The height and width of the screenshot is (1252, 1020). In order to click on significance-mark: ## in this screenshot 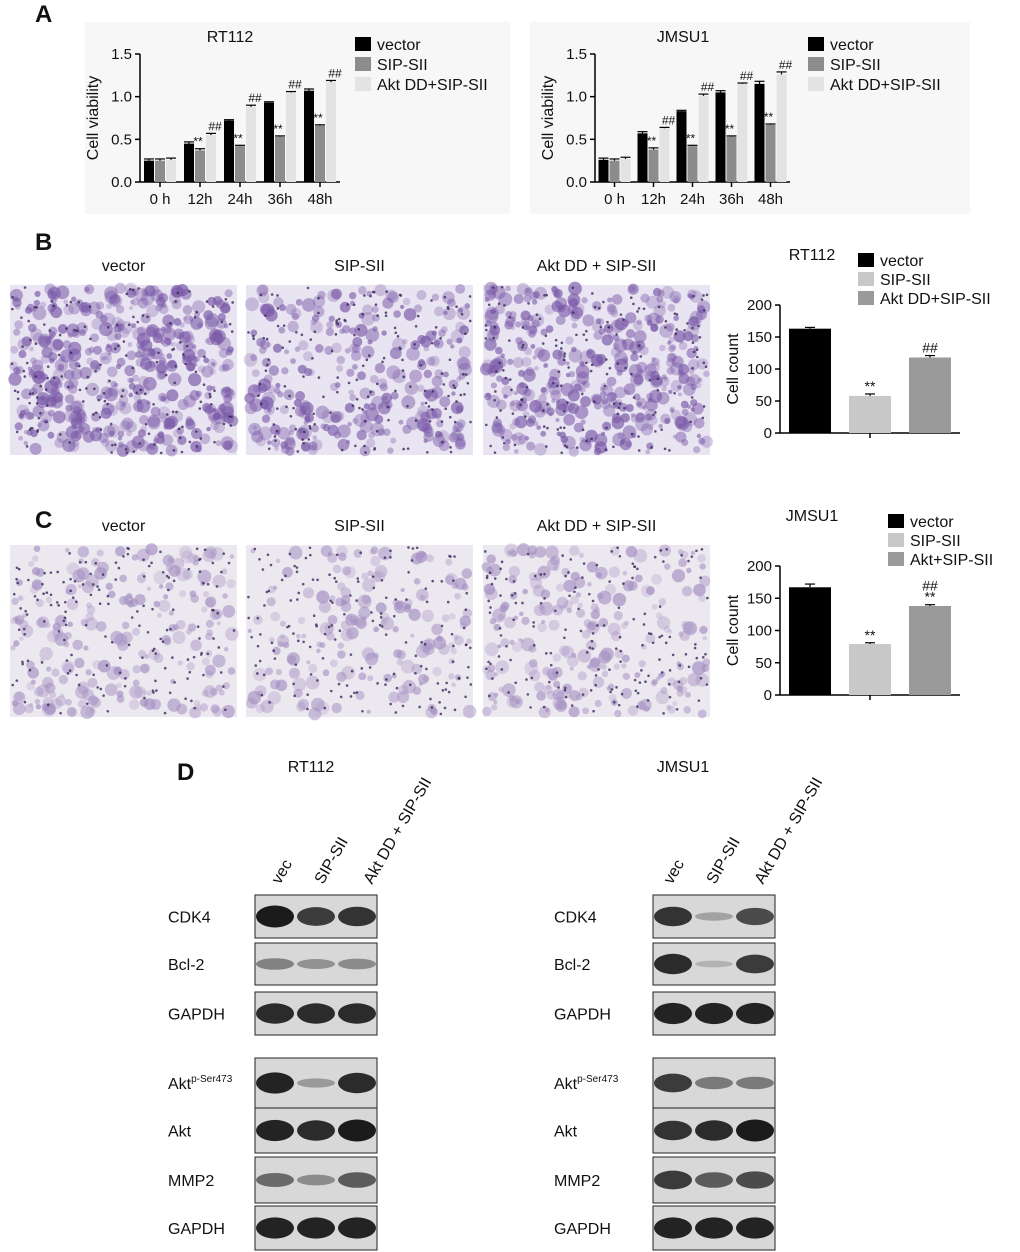, I will do `click(786, 65)`.